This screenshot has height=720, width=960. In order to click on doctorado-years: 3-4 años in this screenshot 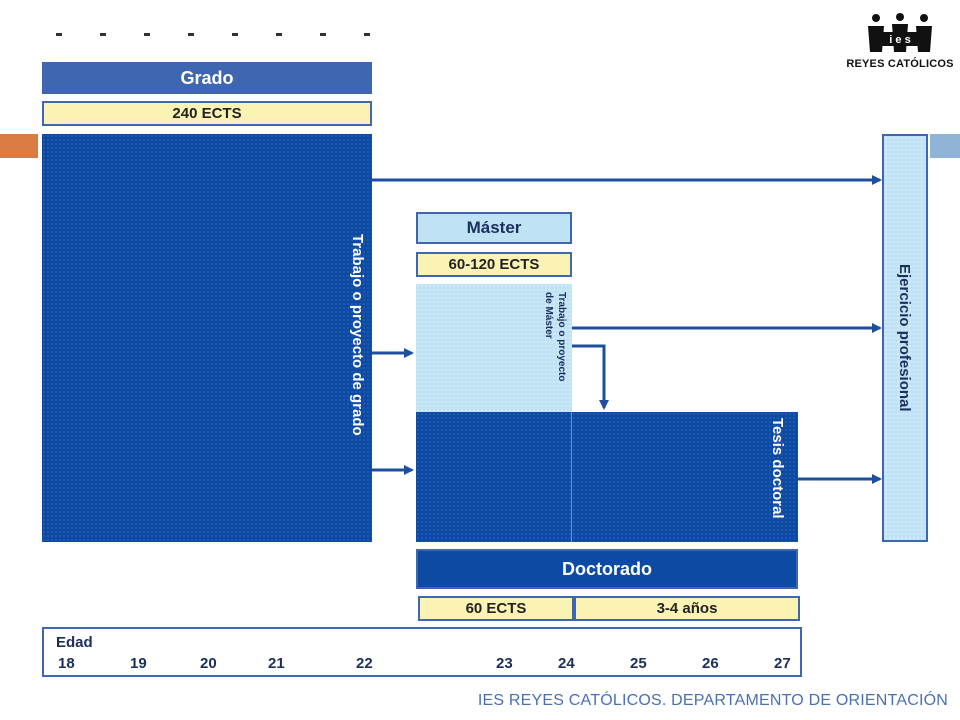, I will do `click(687, 608)`.